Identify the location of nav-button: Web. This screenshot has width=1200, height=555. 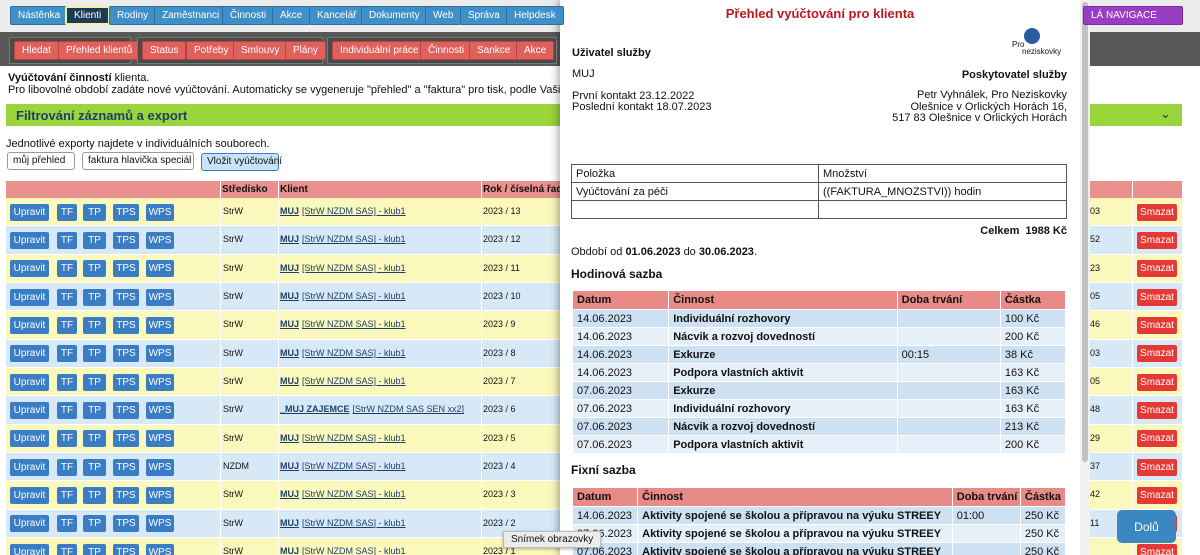
(443, 15).